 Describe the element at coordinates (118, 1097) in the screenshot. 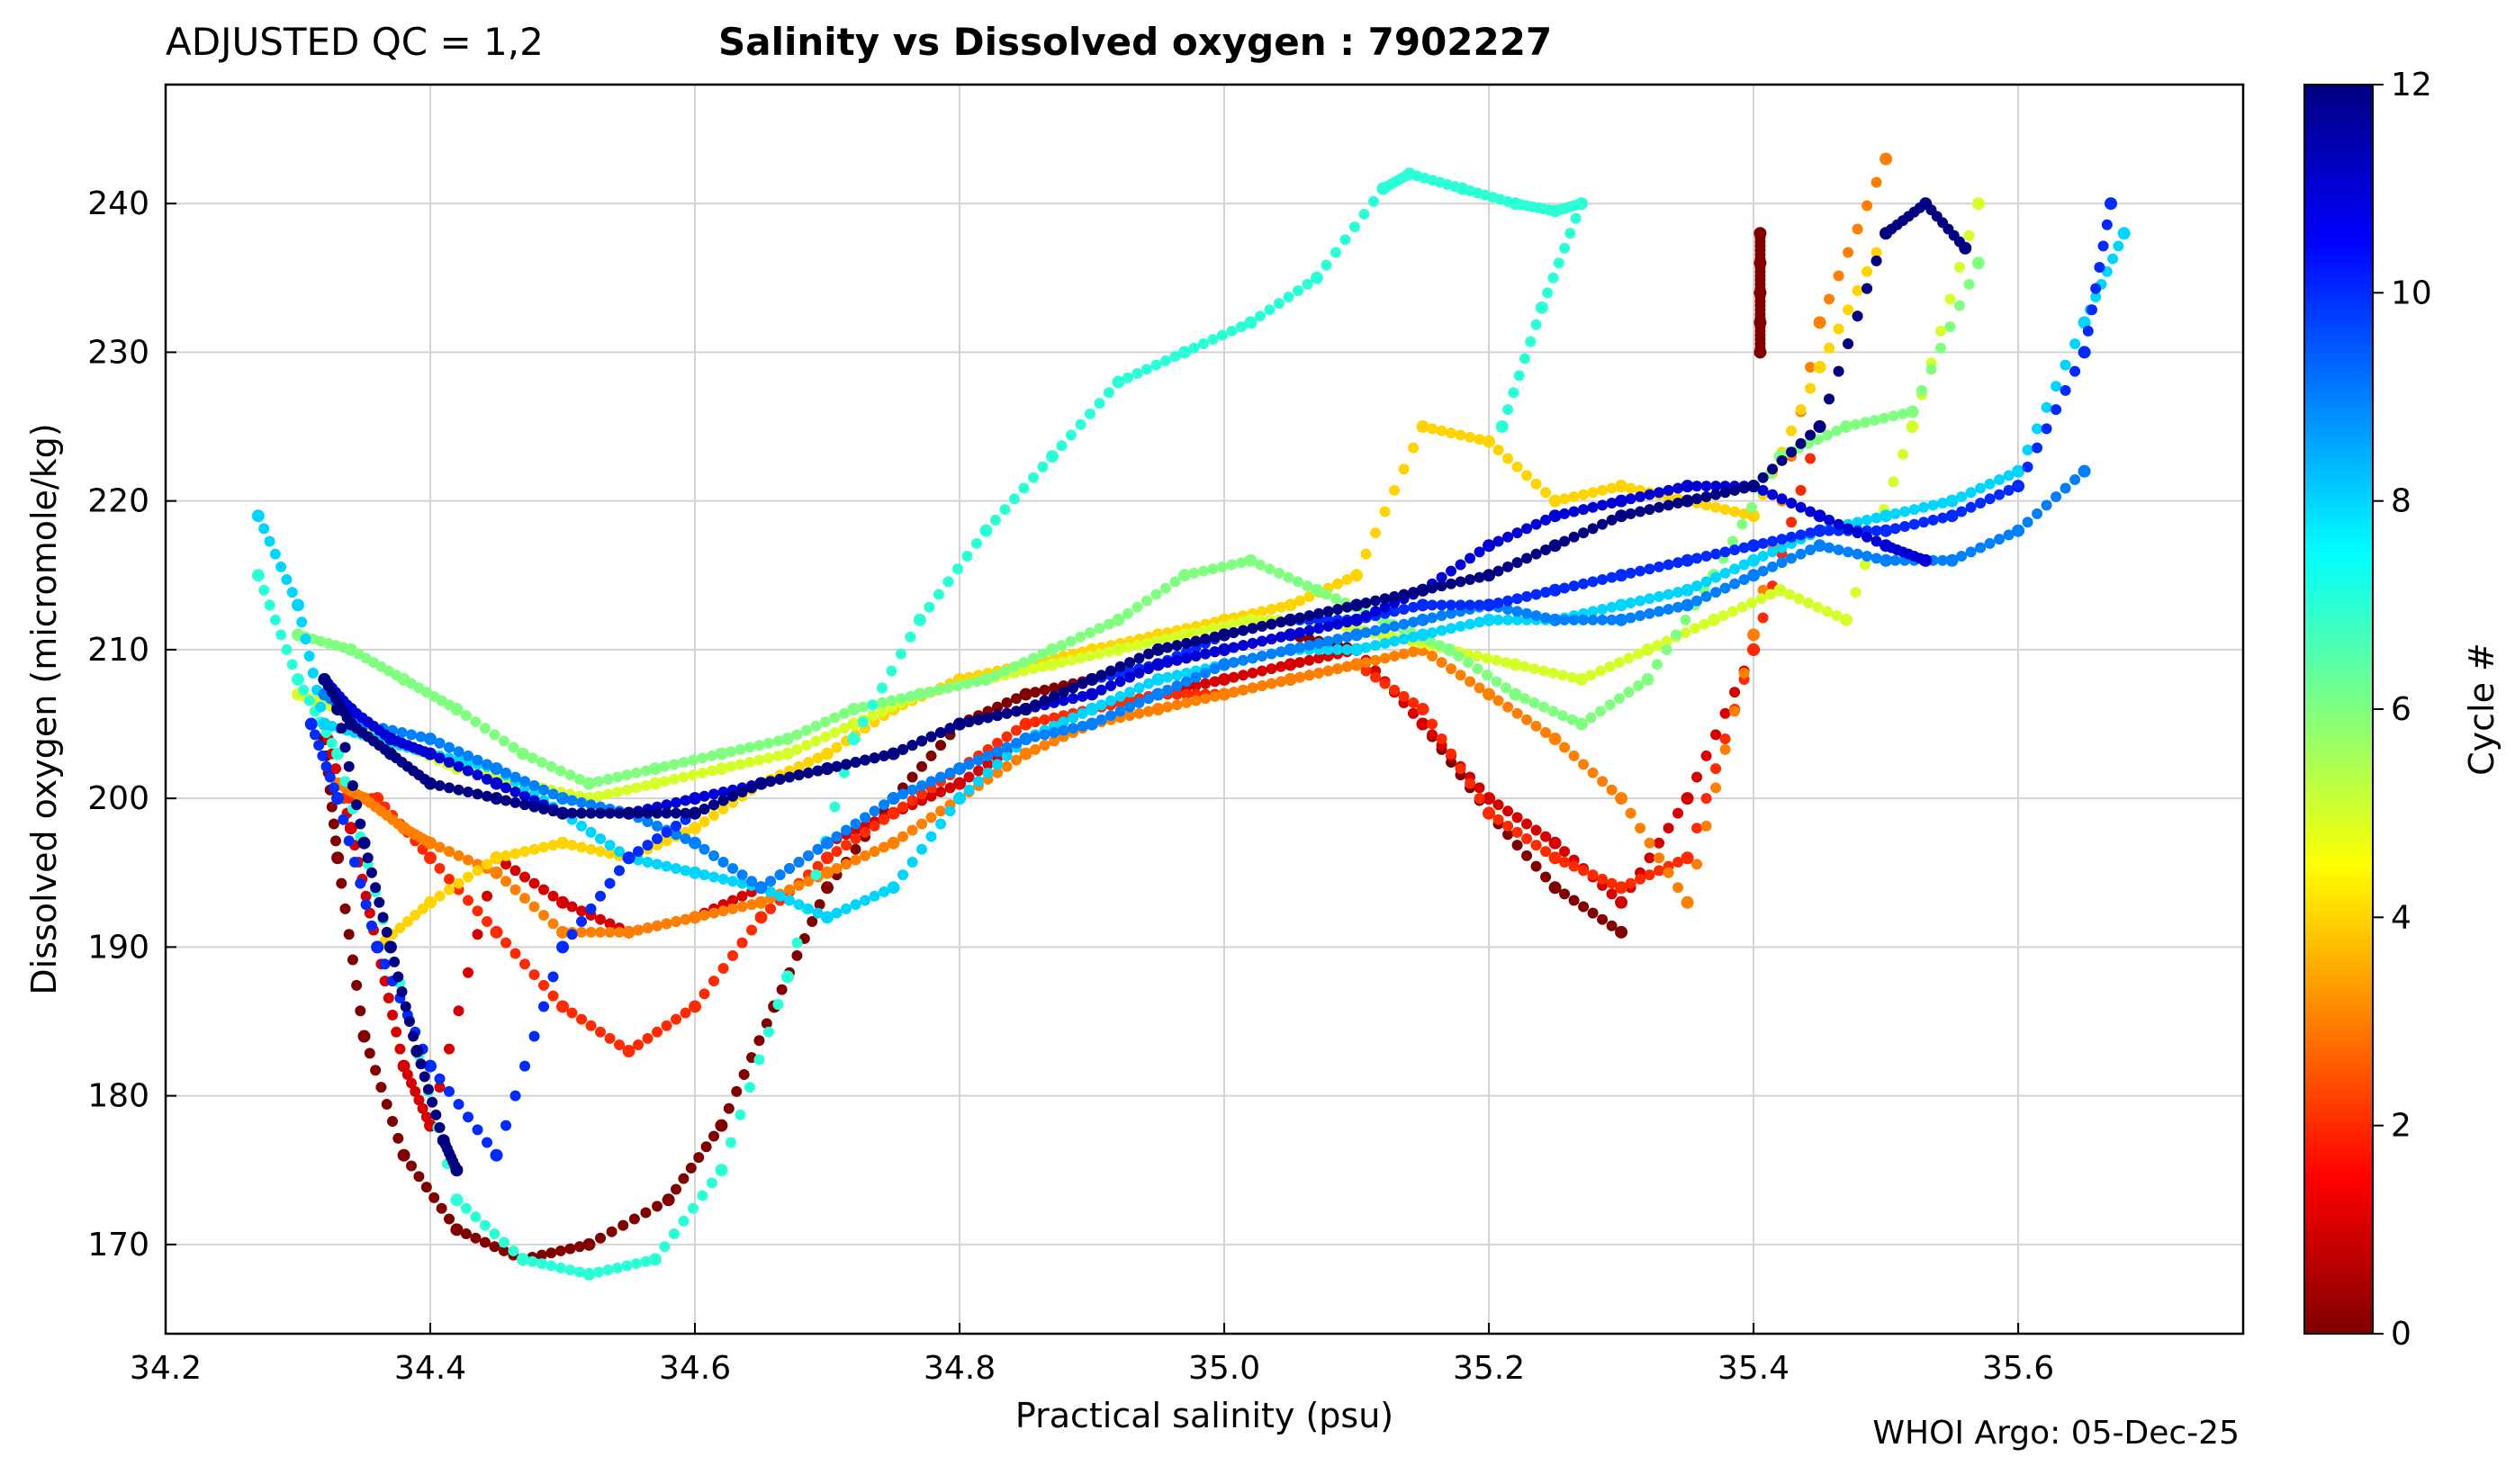

I see `y-tick-label: 180` at that location.